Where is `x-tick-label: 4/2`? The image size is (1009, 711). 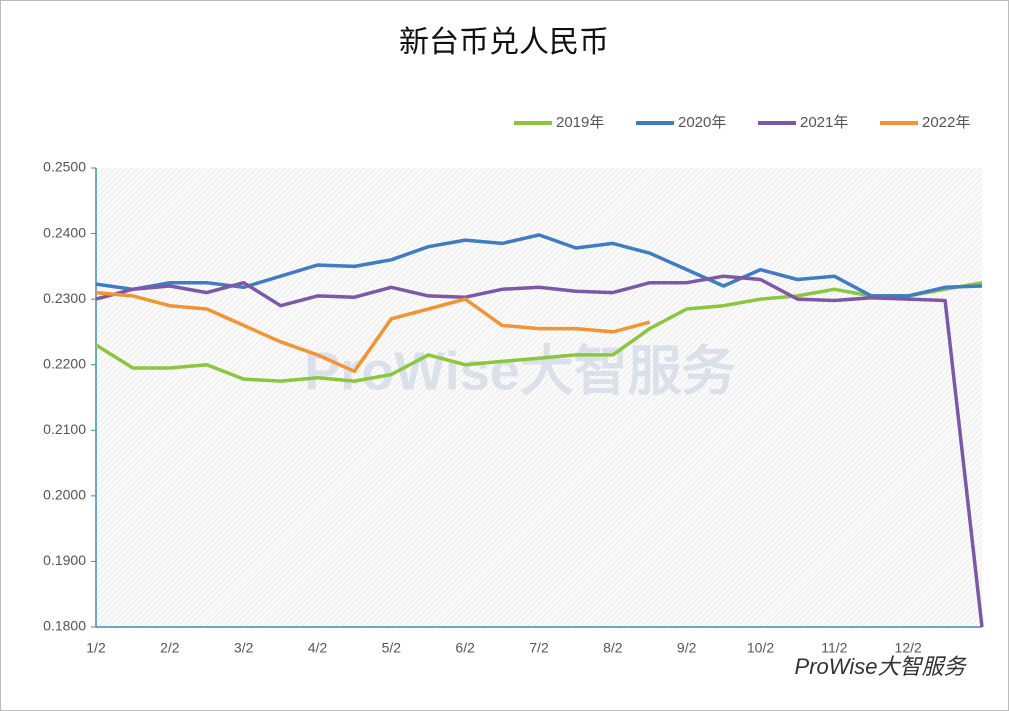
x-tick-label: 4/2 is located at coordinates (318, 648).